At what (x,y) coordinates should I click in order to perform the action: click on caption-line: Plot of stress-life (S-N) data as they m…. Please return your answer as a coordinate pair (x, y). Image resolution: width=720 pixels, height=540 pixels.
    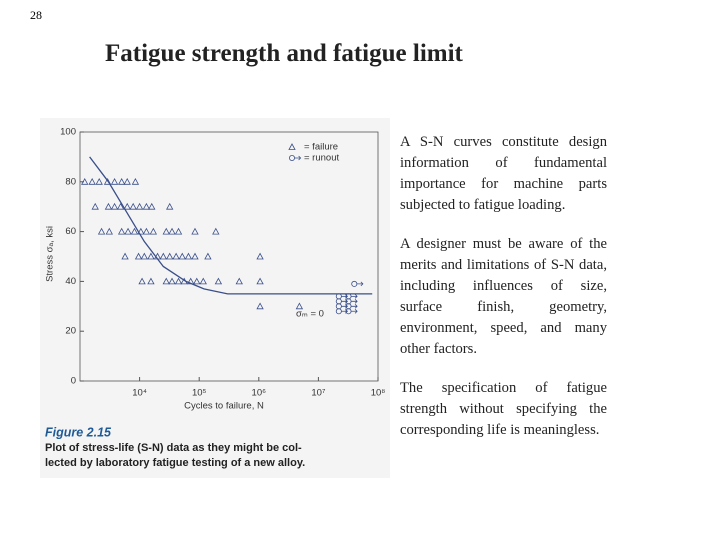
    Looking at the image, I should click on (173, 448).